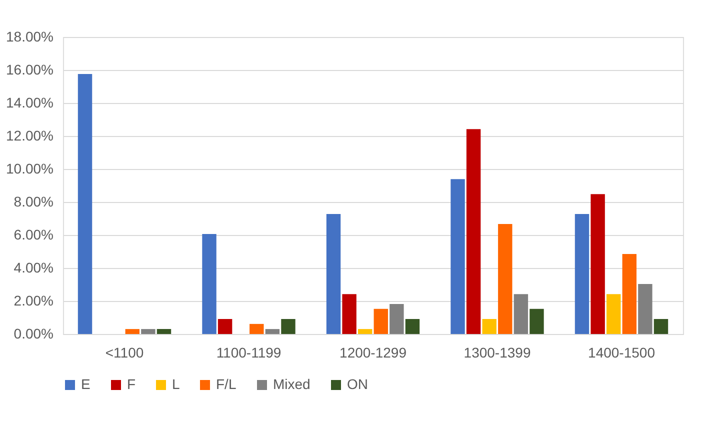 The image size is (719, 422). I want to click on legend-label: ON, so click(357, 384).